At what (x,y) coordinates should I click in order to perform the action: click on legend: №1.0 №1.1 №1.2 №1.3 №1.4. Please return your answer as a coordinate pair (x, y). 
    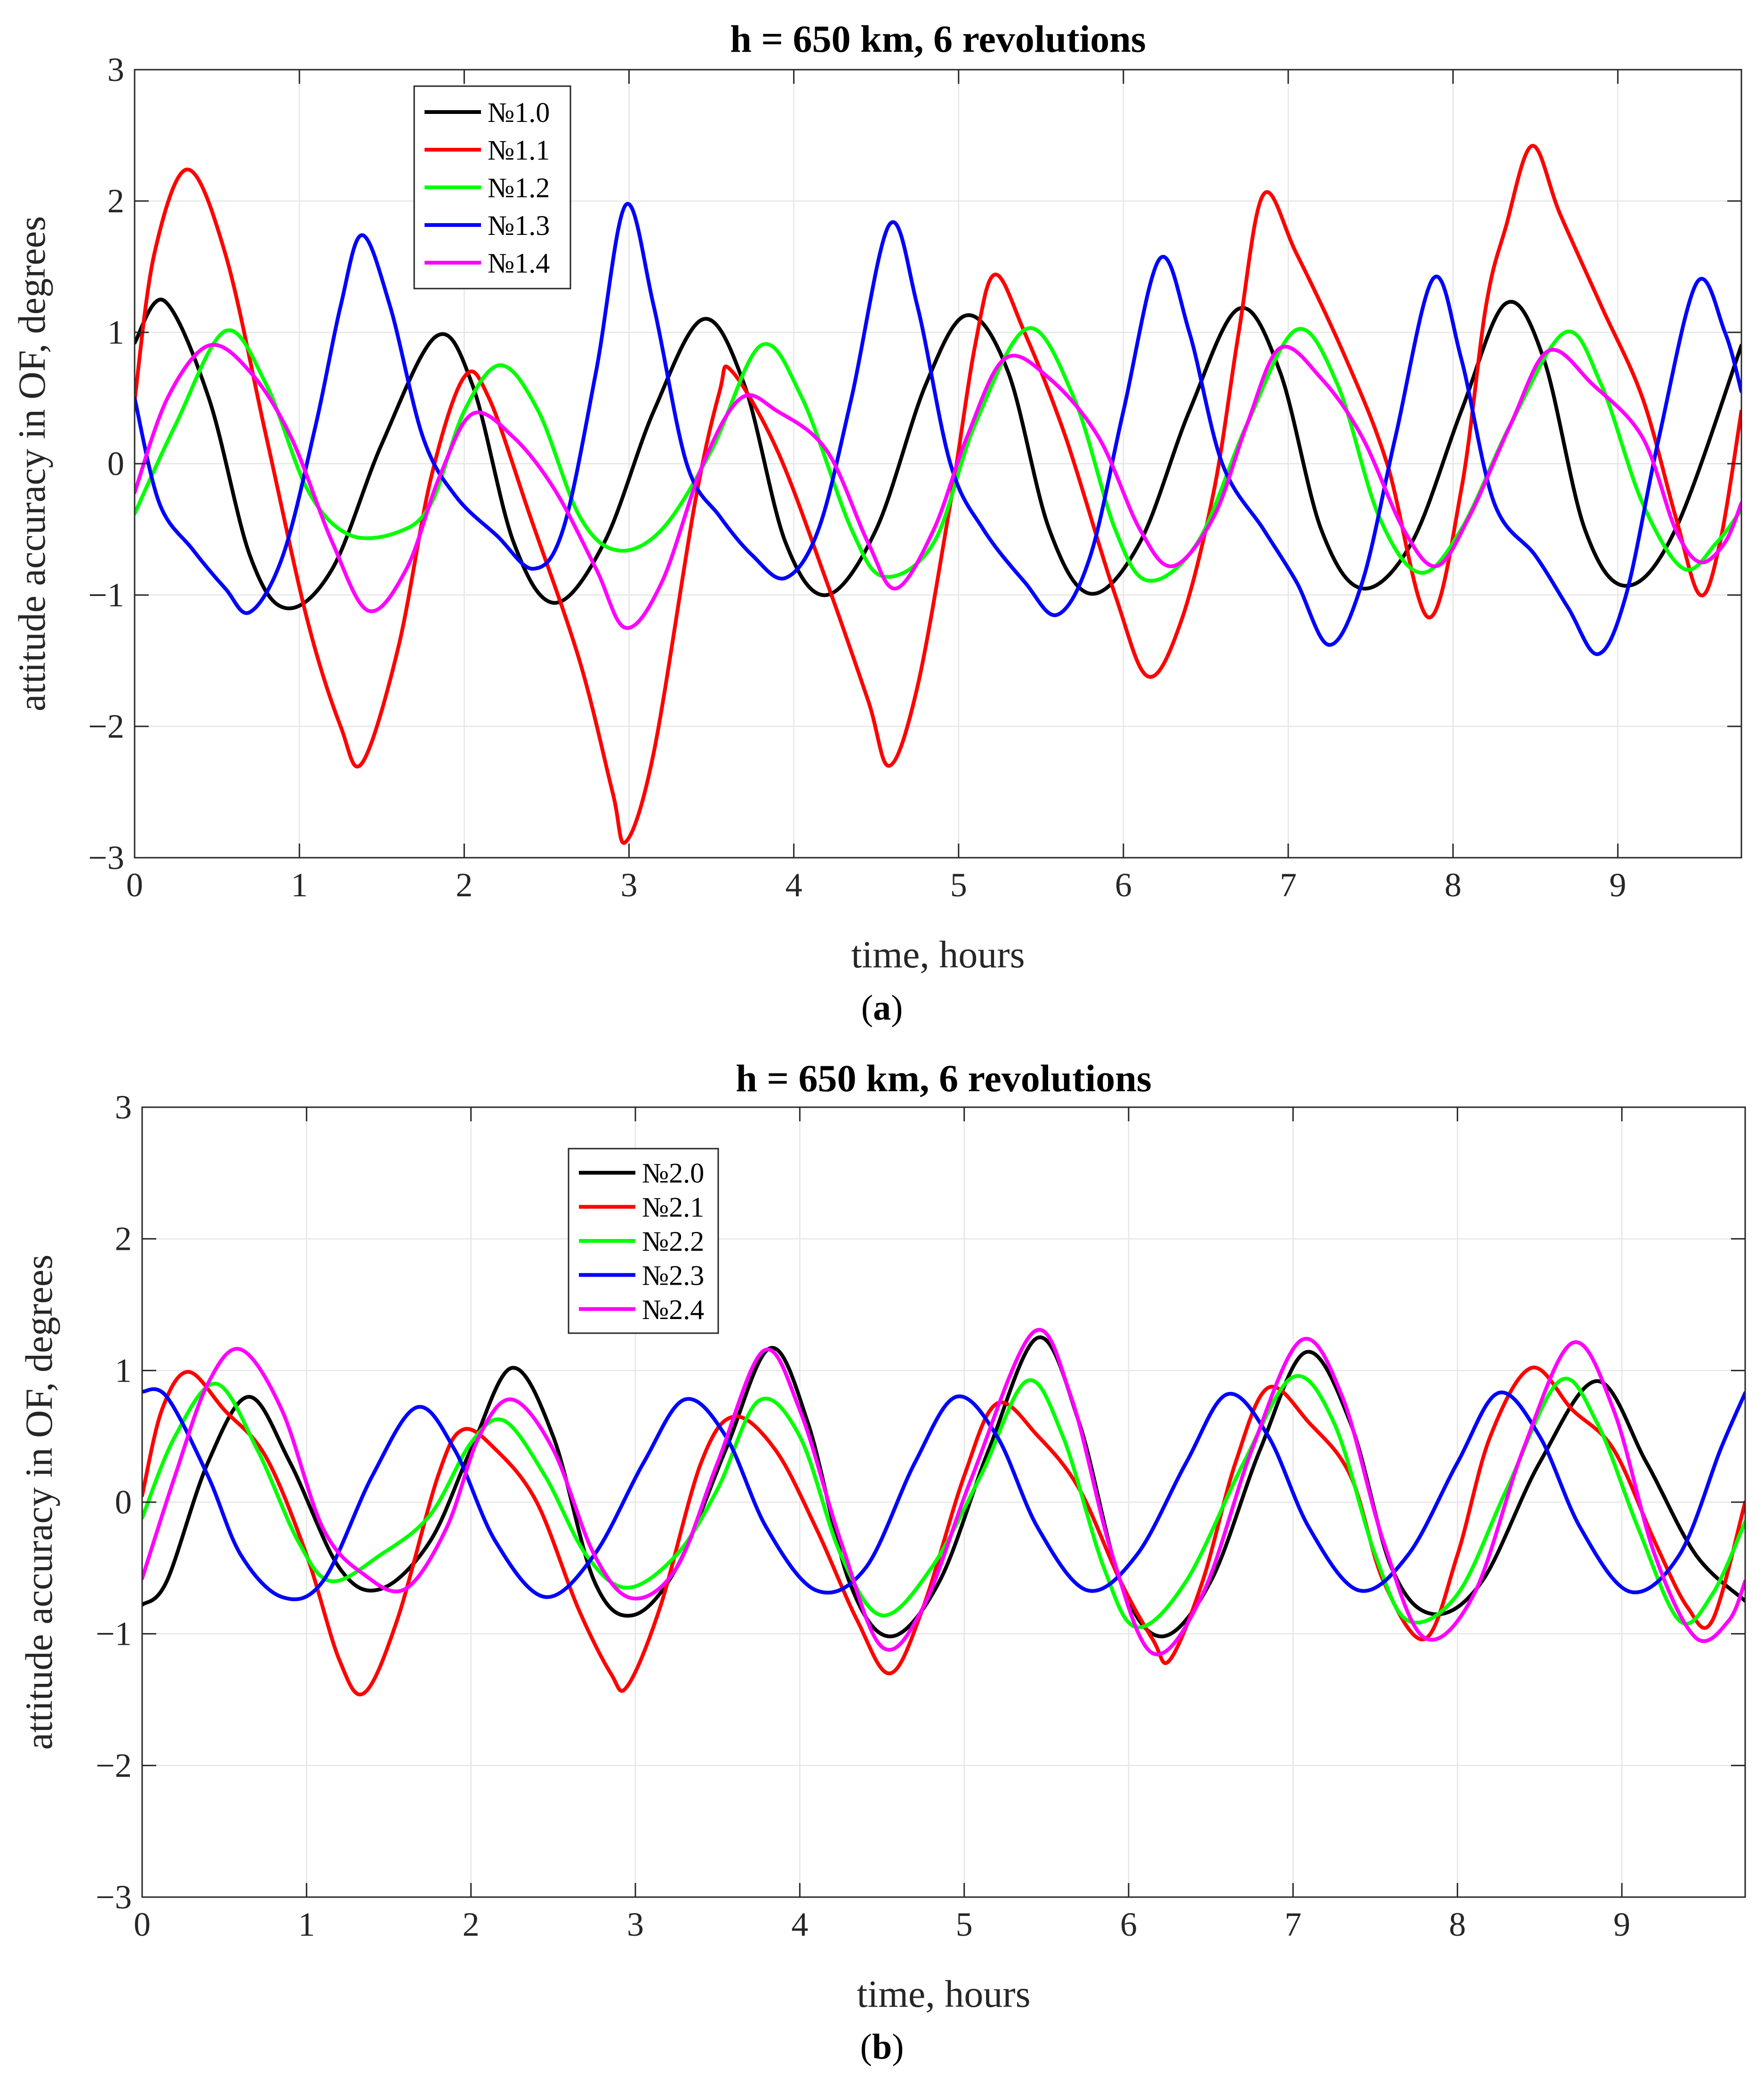
    Looking at the image, I should click on (492, 187).